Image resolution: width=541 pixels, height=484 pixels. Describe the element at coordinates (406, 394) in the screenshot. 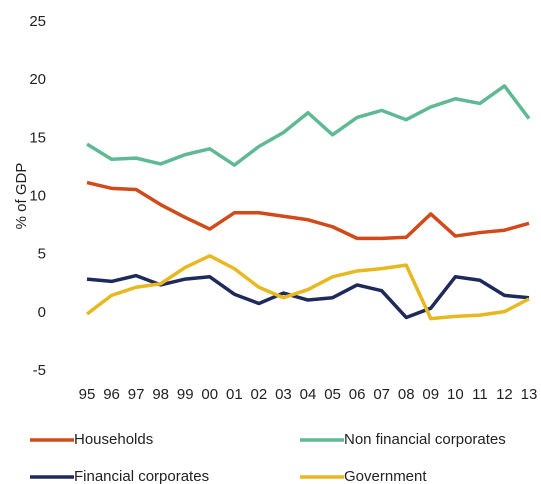

I see `x-tick-label: 08` at that location.